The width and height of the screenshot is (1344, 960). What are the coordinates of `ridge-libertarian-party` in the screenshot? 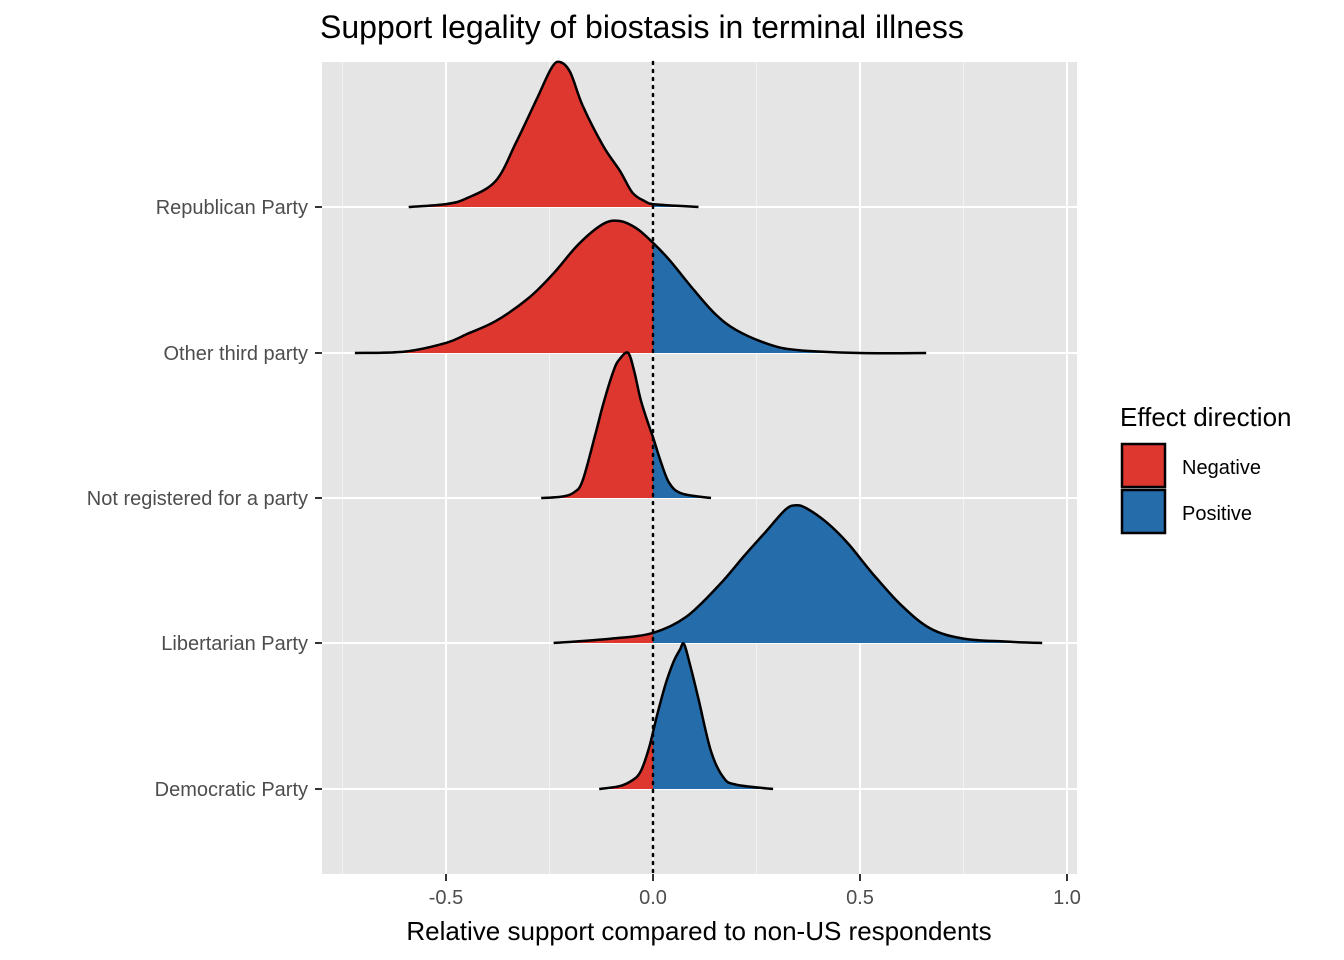 It's located at (798, 574).